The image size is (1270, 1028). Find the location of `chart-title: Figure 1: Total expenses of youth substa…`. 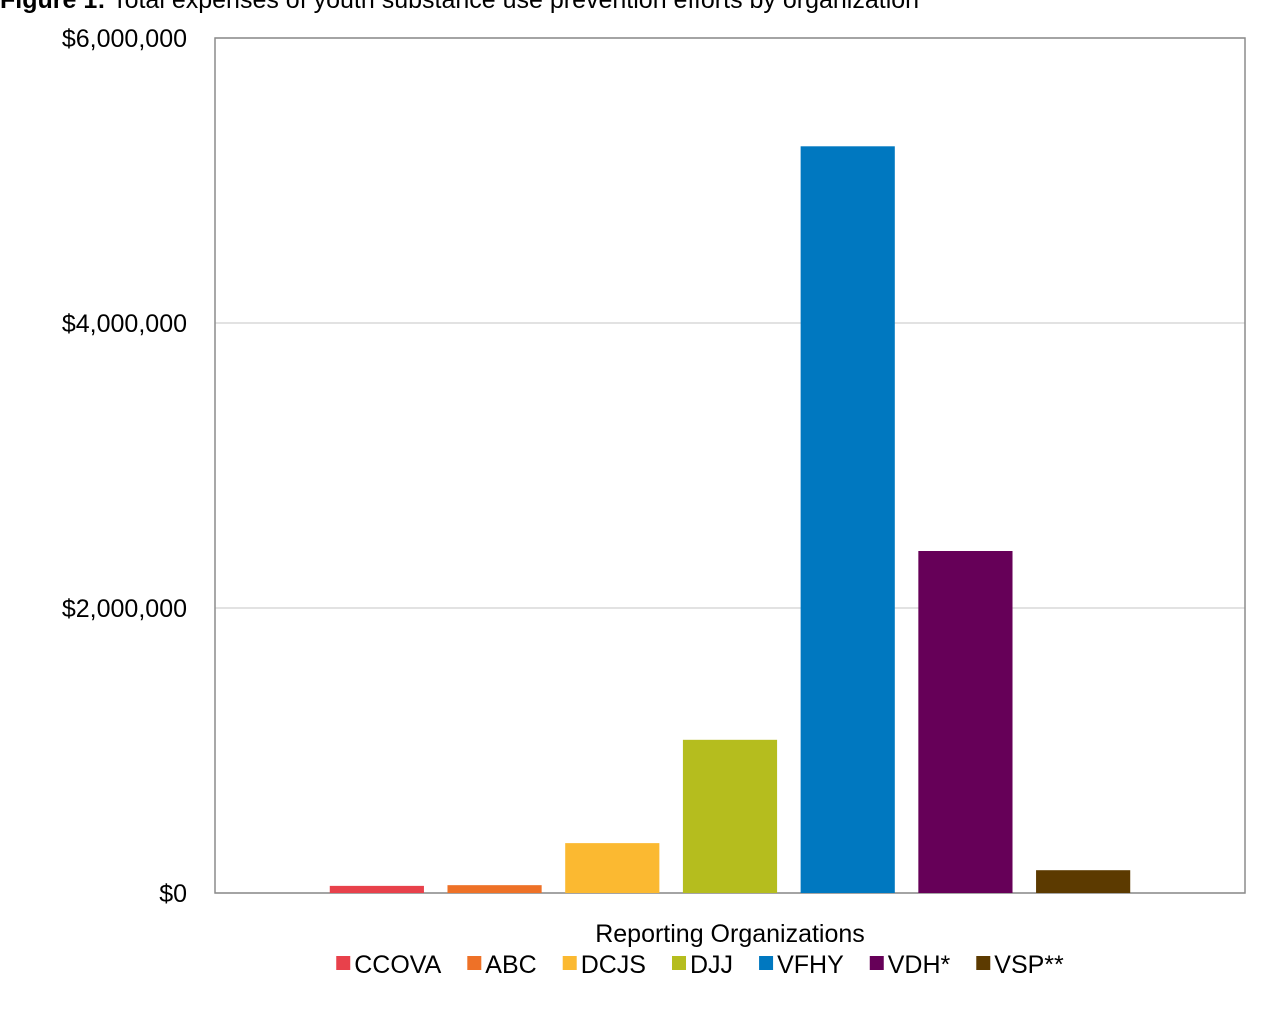

chart-title: Figure 1: Total expenses of youth substa… is located at coordinates (459, 7).